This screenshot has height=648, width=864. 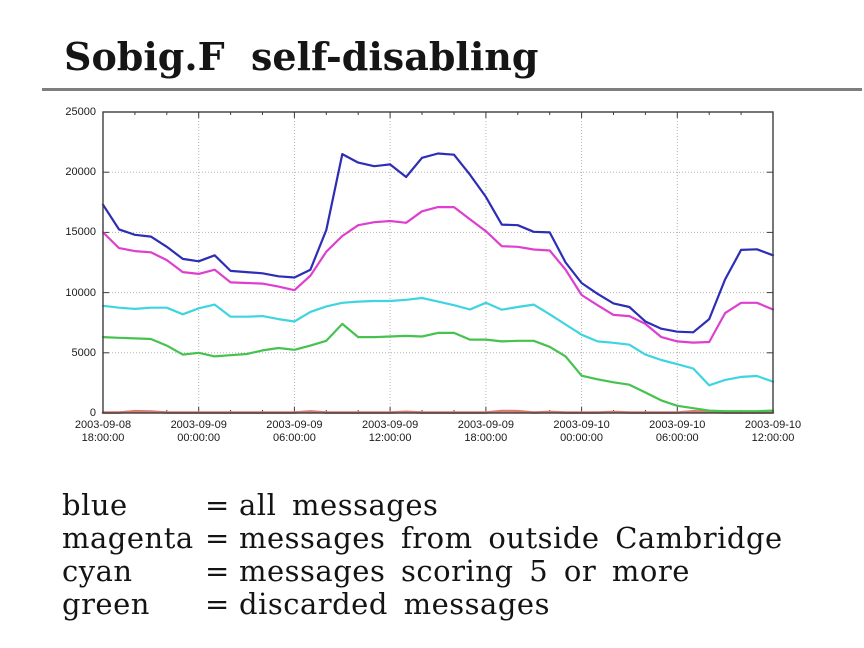 What do you see at coordinates (97, 571) in the screenshot?
I see `legend-color-name: cyan` at bounding box center [97, 571].